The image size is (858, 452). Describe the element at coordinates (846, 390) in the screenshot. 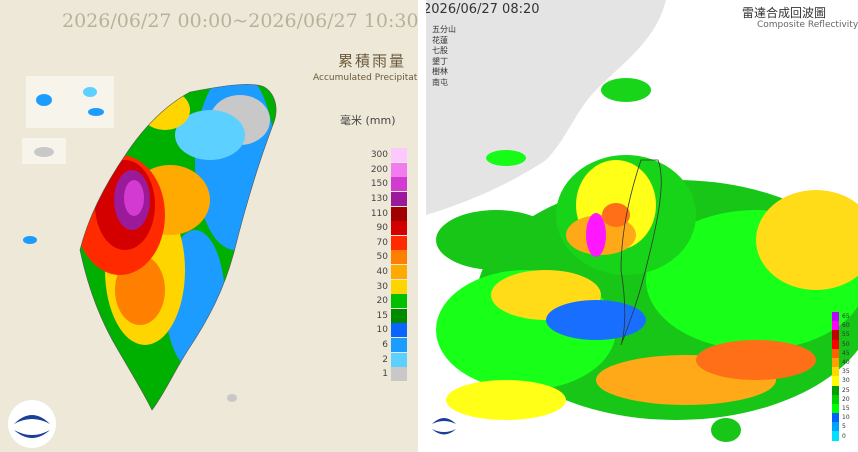

I see `legend-label: 25` at that location.